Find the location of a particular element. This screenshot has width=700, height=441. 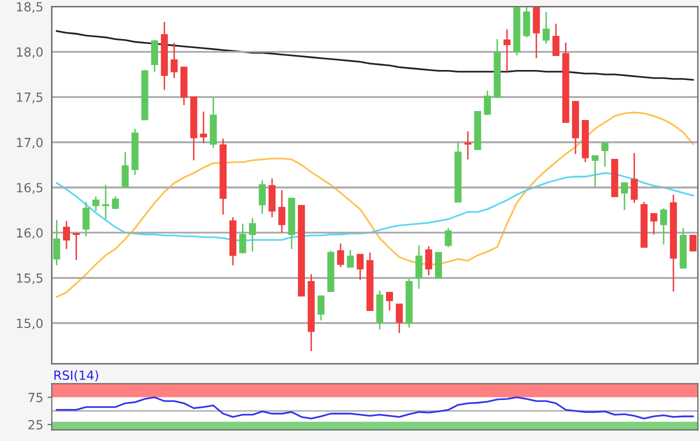

y-tick-label: 25 is located at coordinates (35, 425).